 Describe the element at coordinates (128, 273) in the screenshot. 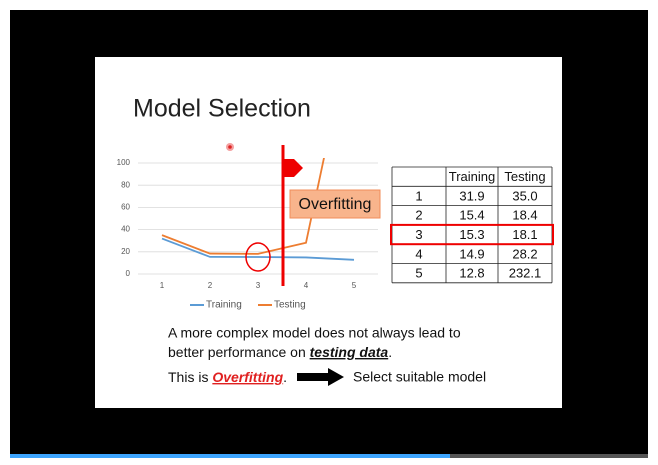

I see `y-tick-label: 0` at that location.